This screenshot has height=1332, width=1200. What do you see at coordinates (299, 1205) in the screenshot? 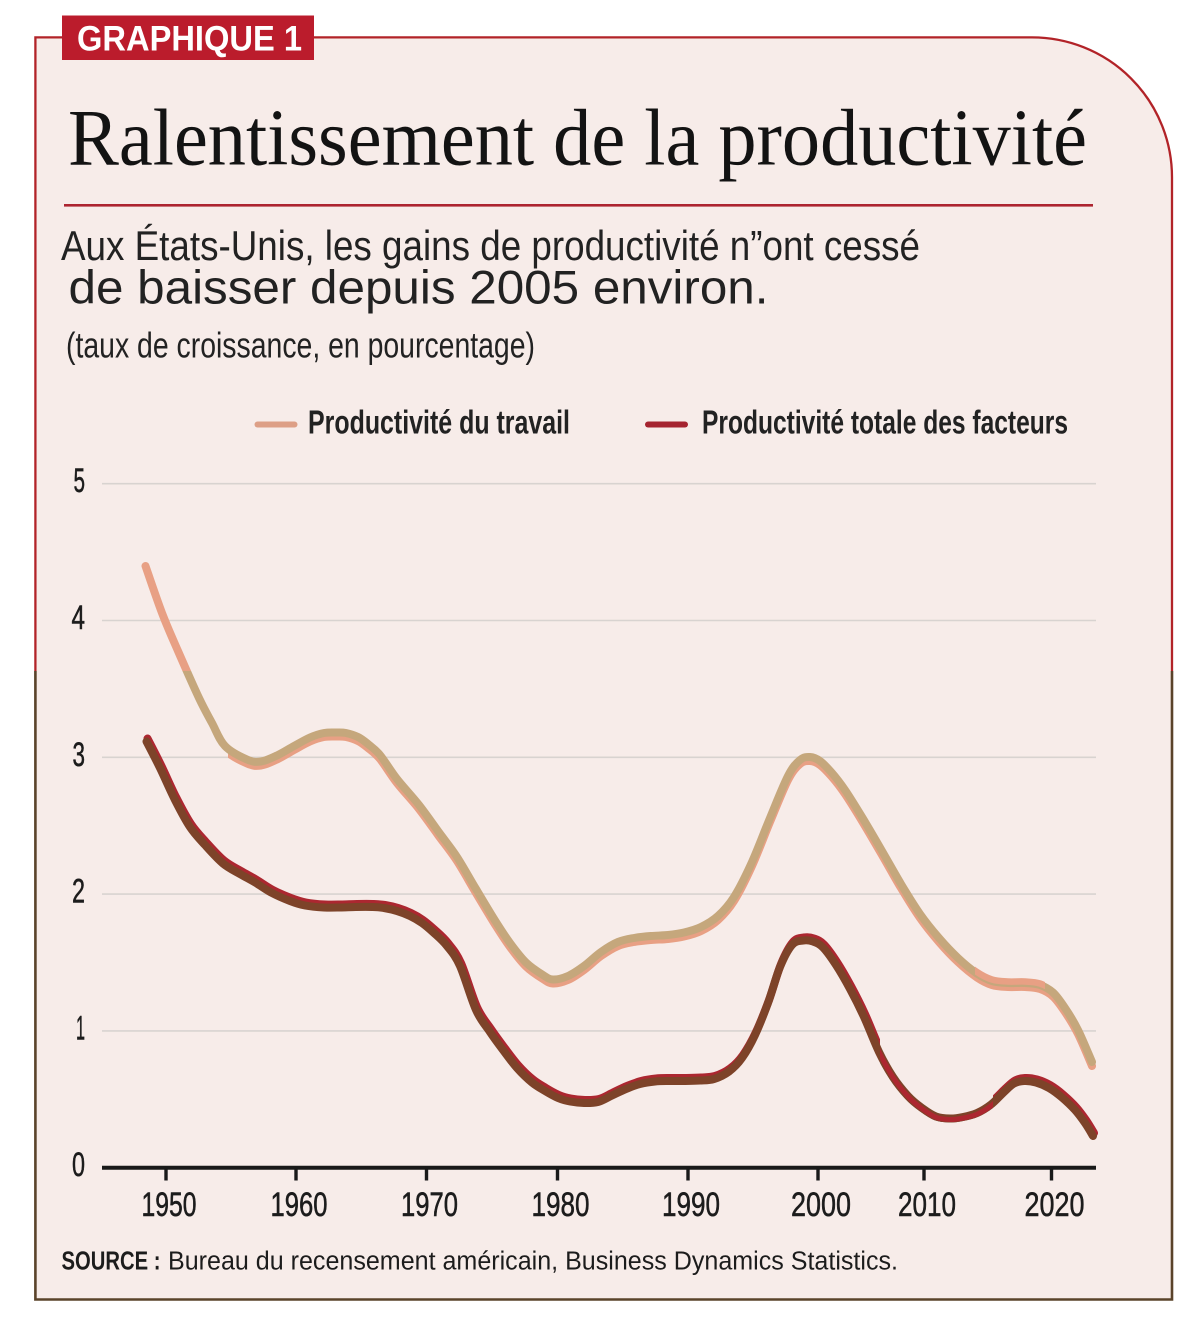
I see `svg-text: 1960` at bounding box center [299, 1205].